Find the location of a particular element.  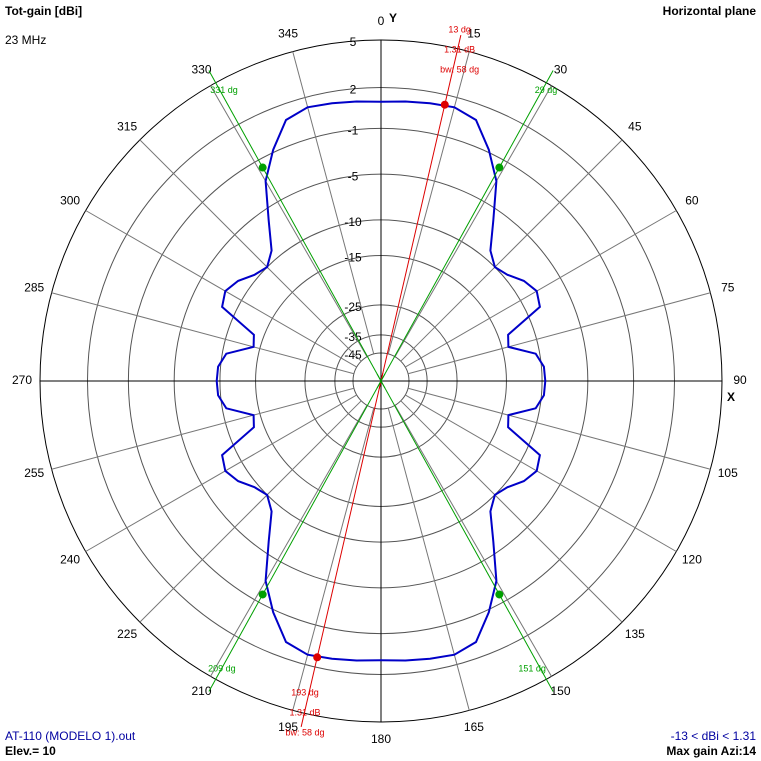

r-tick-label: 2 is located at coordinates (353, 90).